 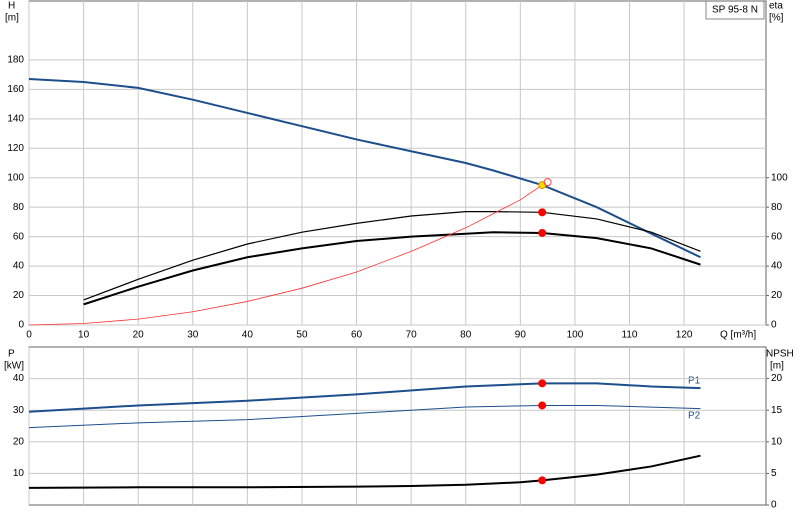 What do you see at coordinates (777, 266) in the screenshot?
I see `y2-tick-label: 40` at bounding box center [777, 266].